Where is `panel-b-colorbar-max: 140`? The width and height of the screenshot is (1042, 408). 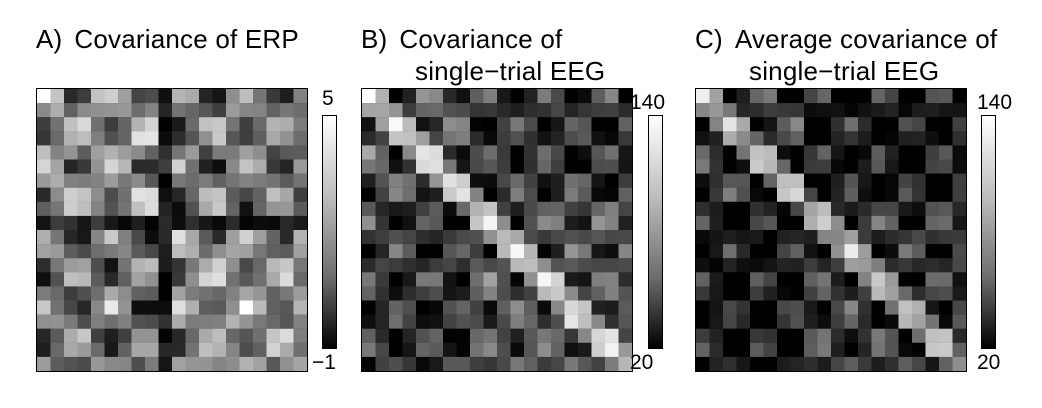
panel-b-colorbar-max: 140 is located at coordinates (648, 102).